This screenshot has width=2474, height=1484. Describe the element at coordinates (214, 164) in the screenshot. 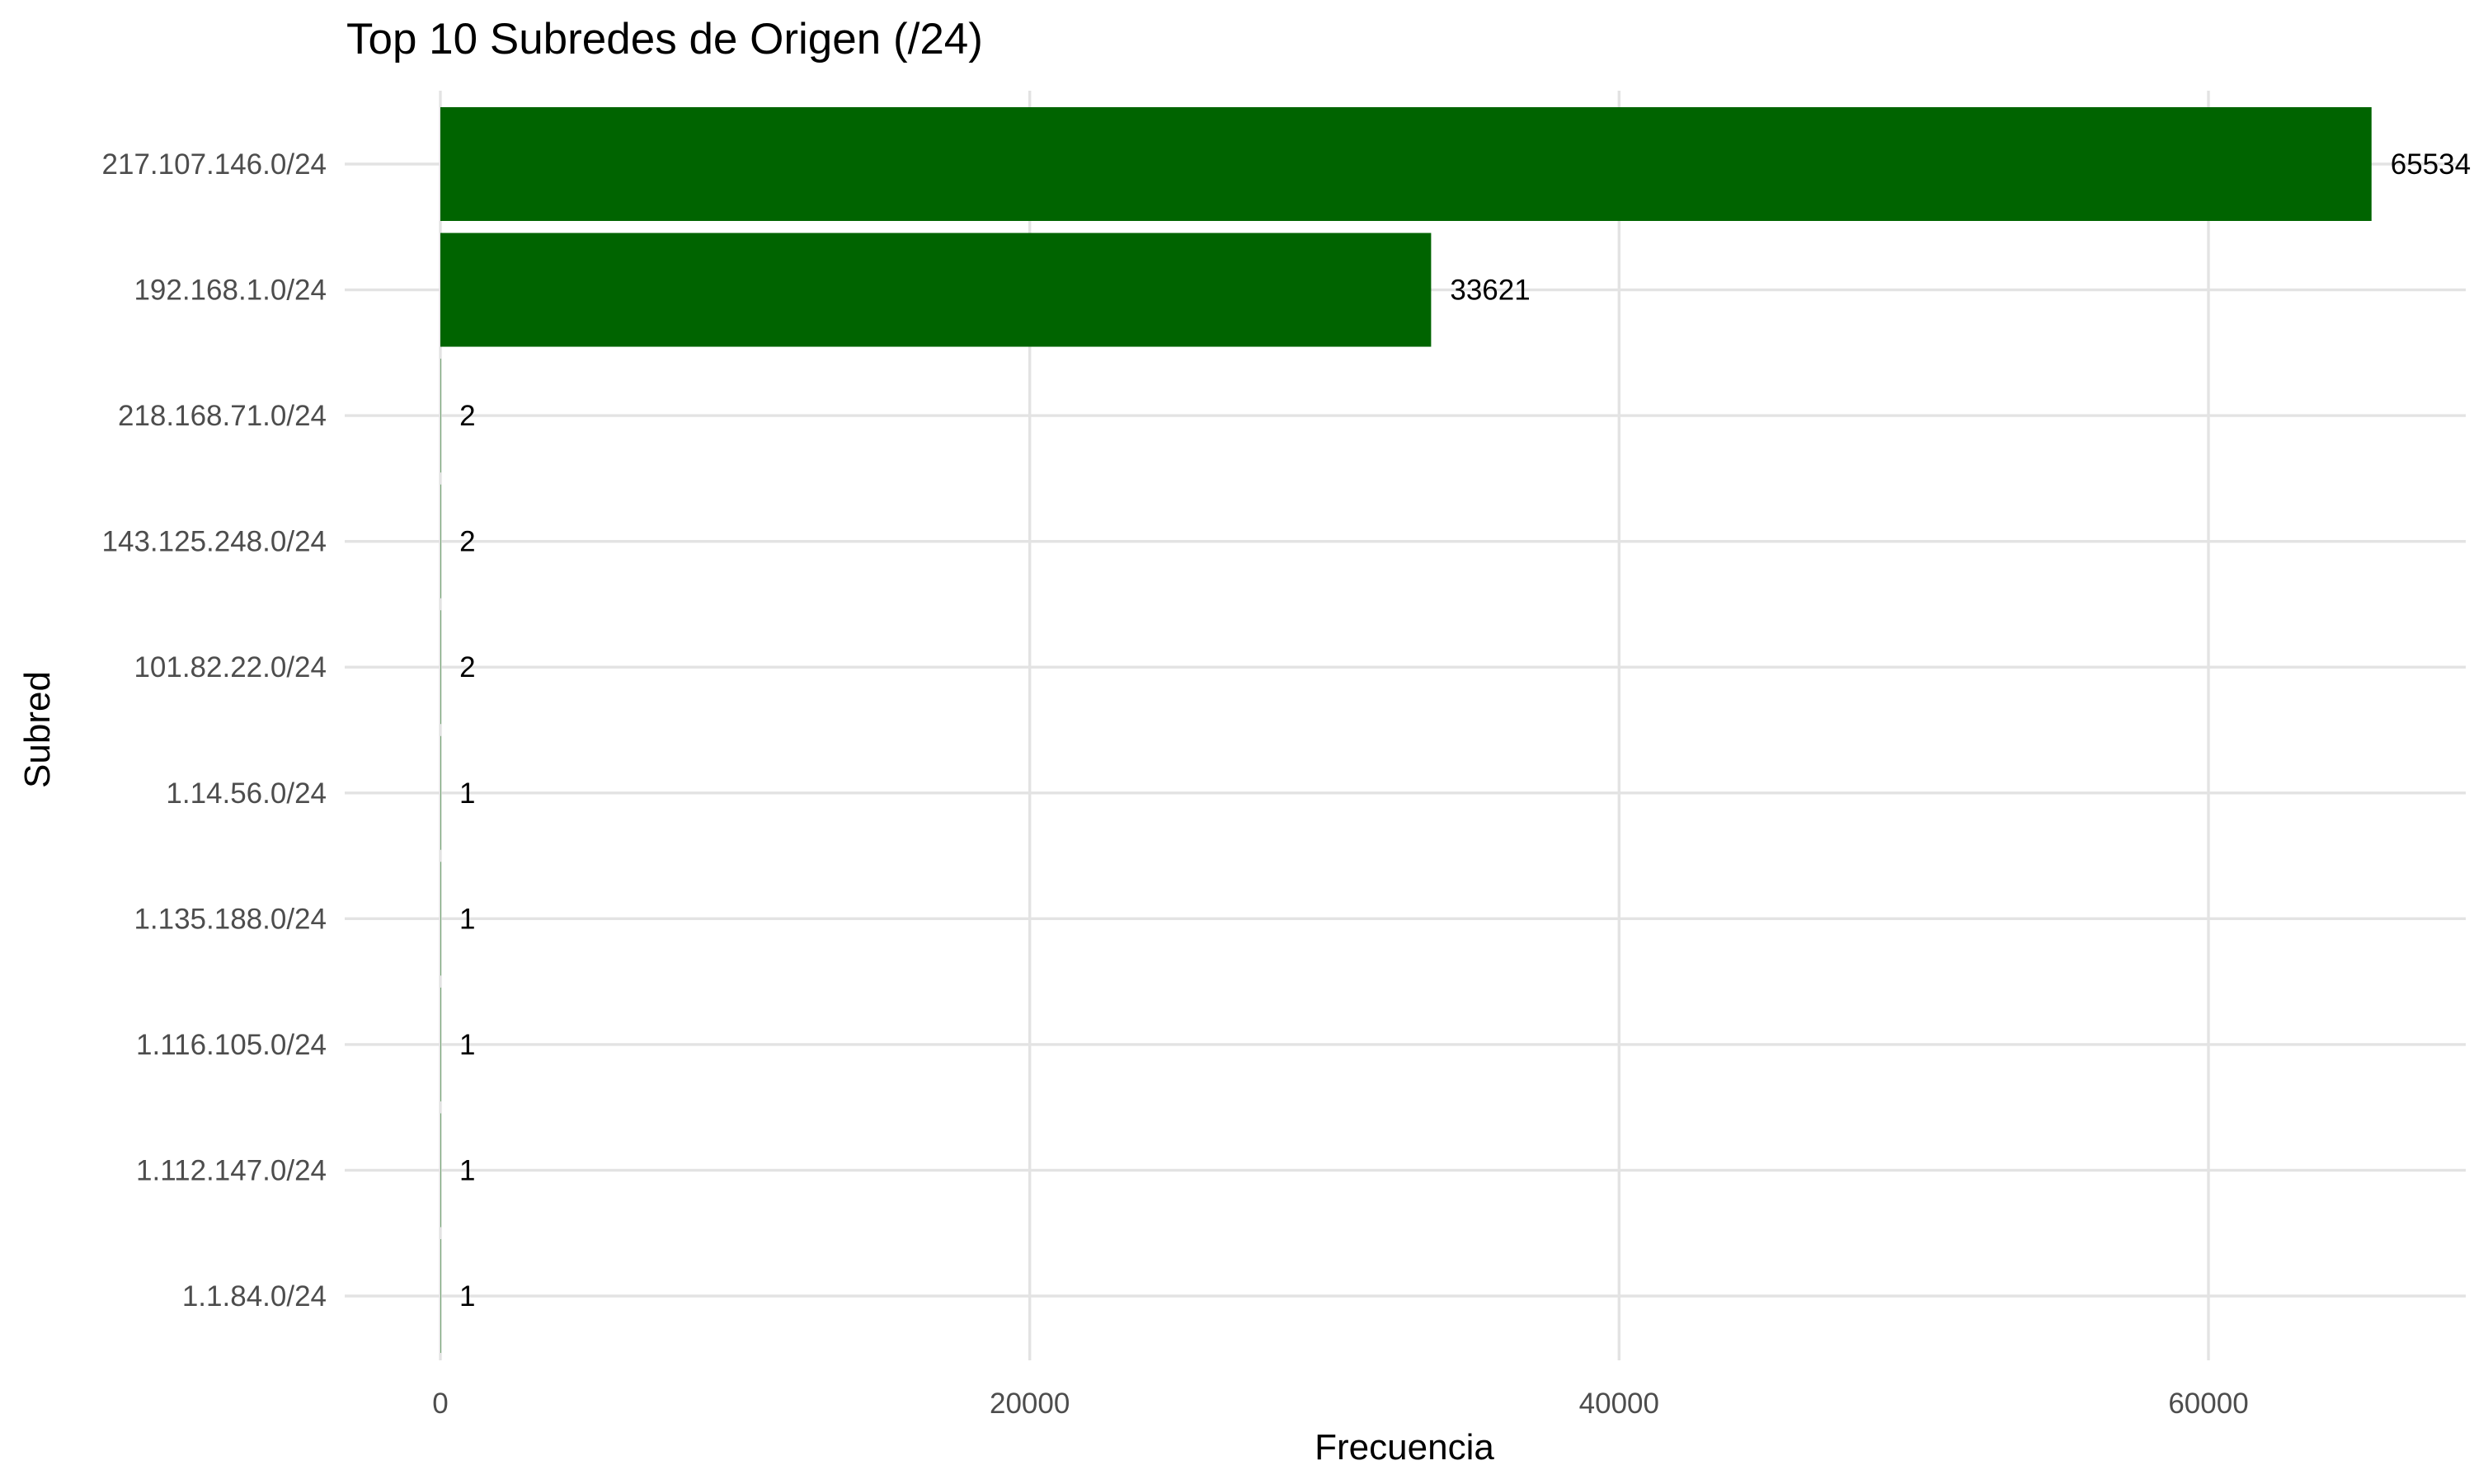

I see `y-tick-label: 217.107.146.0/24` at that location.